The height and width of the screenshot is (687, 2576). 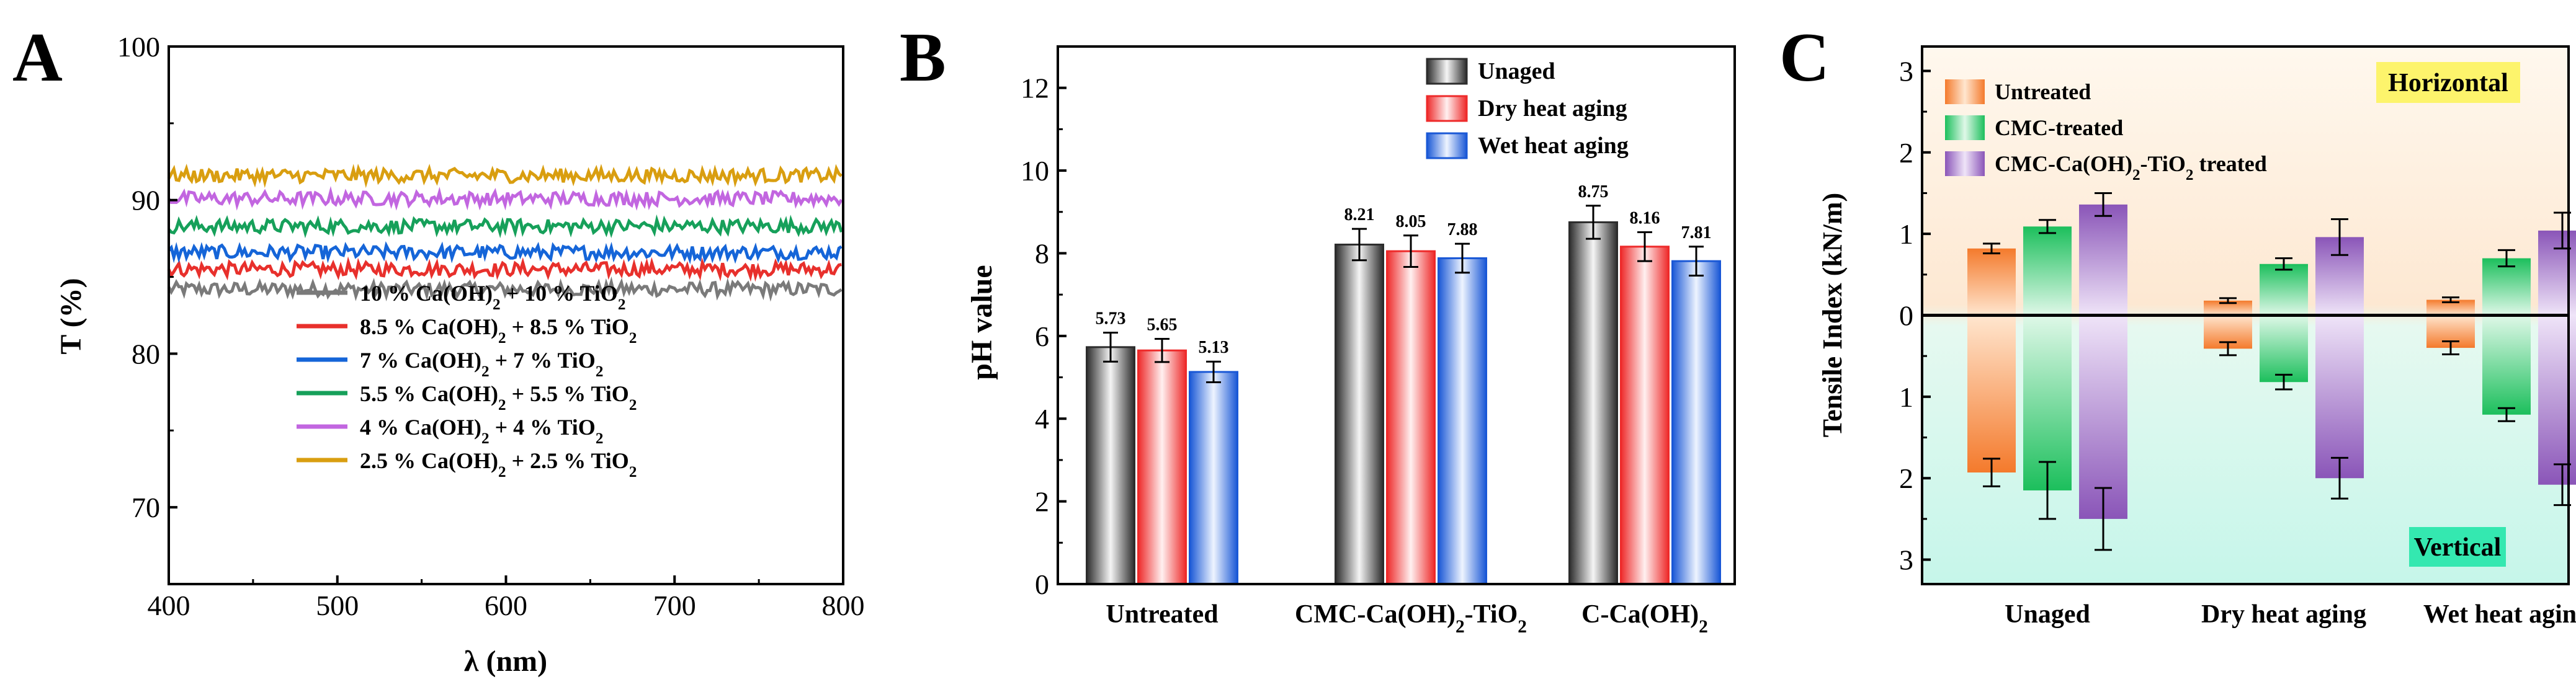 What do you see at coordinates (146, 200) in the screenshot?
I see `a-ytick-label-2: 90` at bounding box center [146, 200].